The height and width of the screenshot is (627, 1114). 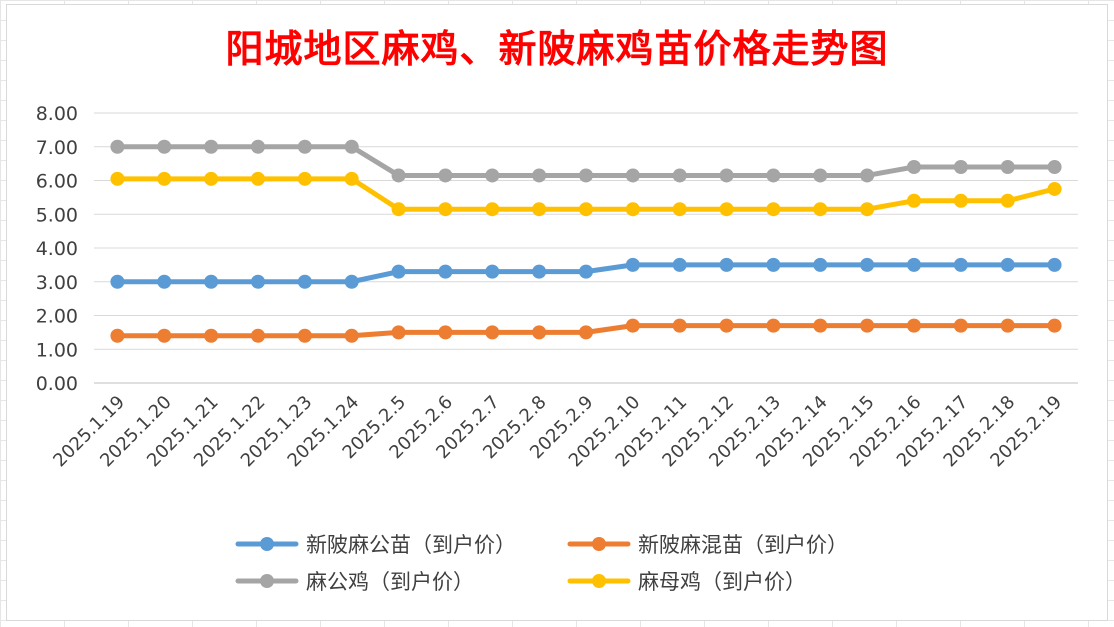 What do you see at coordinates (57, 148) in the screenshot?
I see `y-tick-label: 7.00` at bounding box center [57, 148].